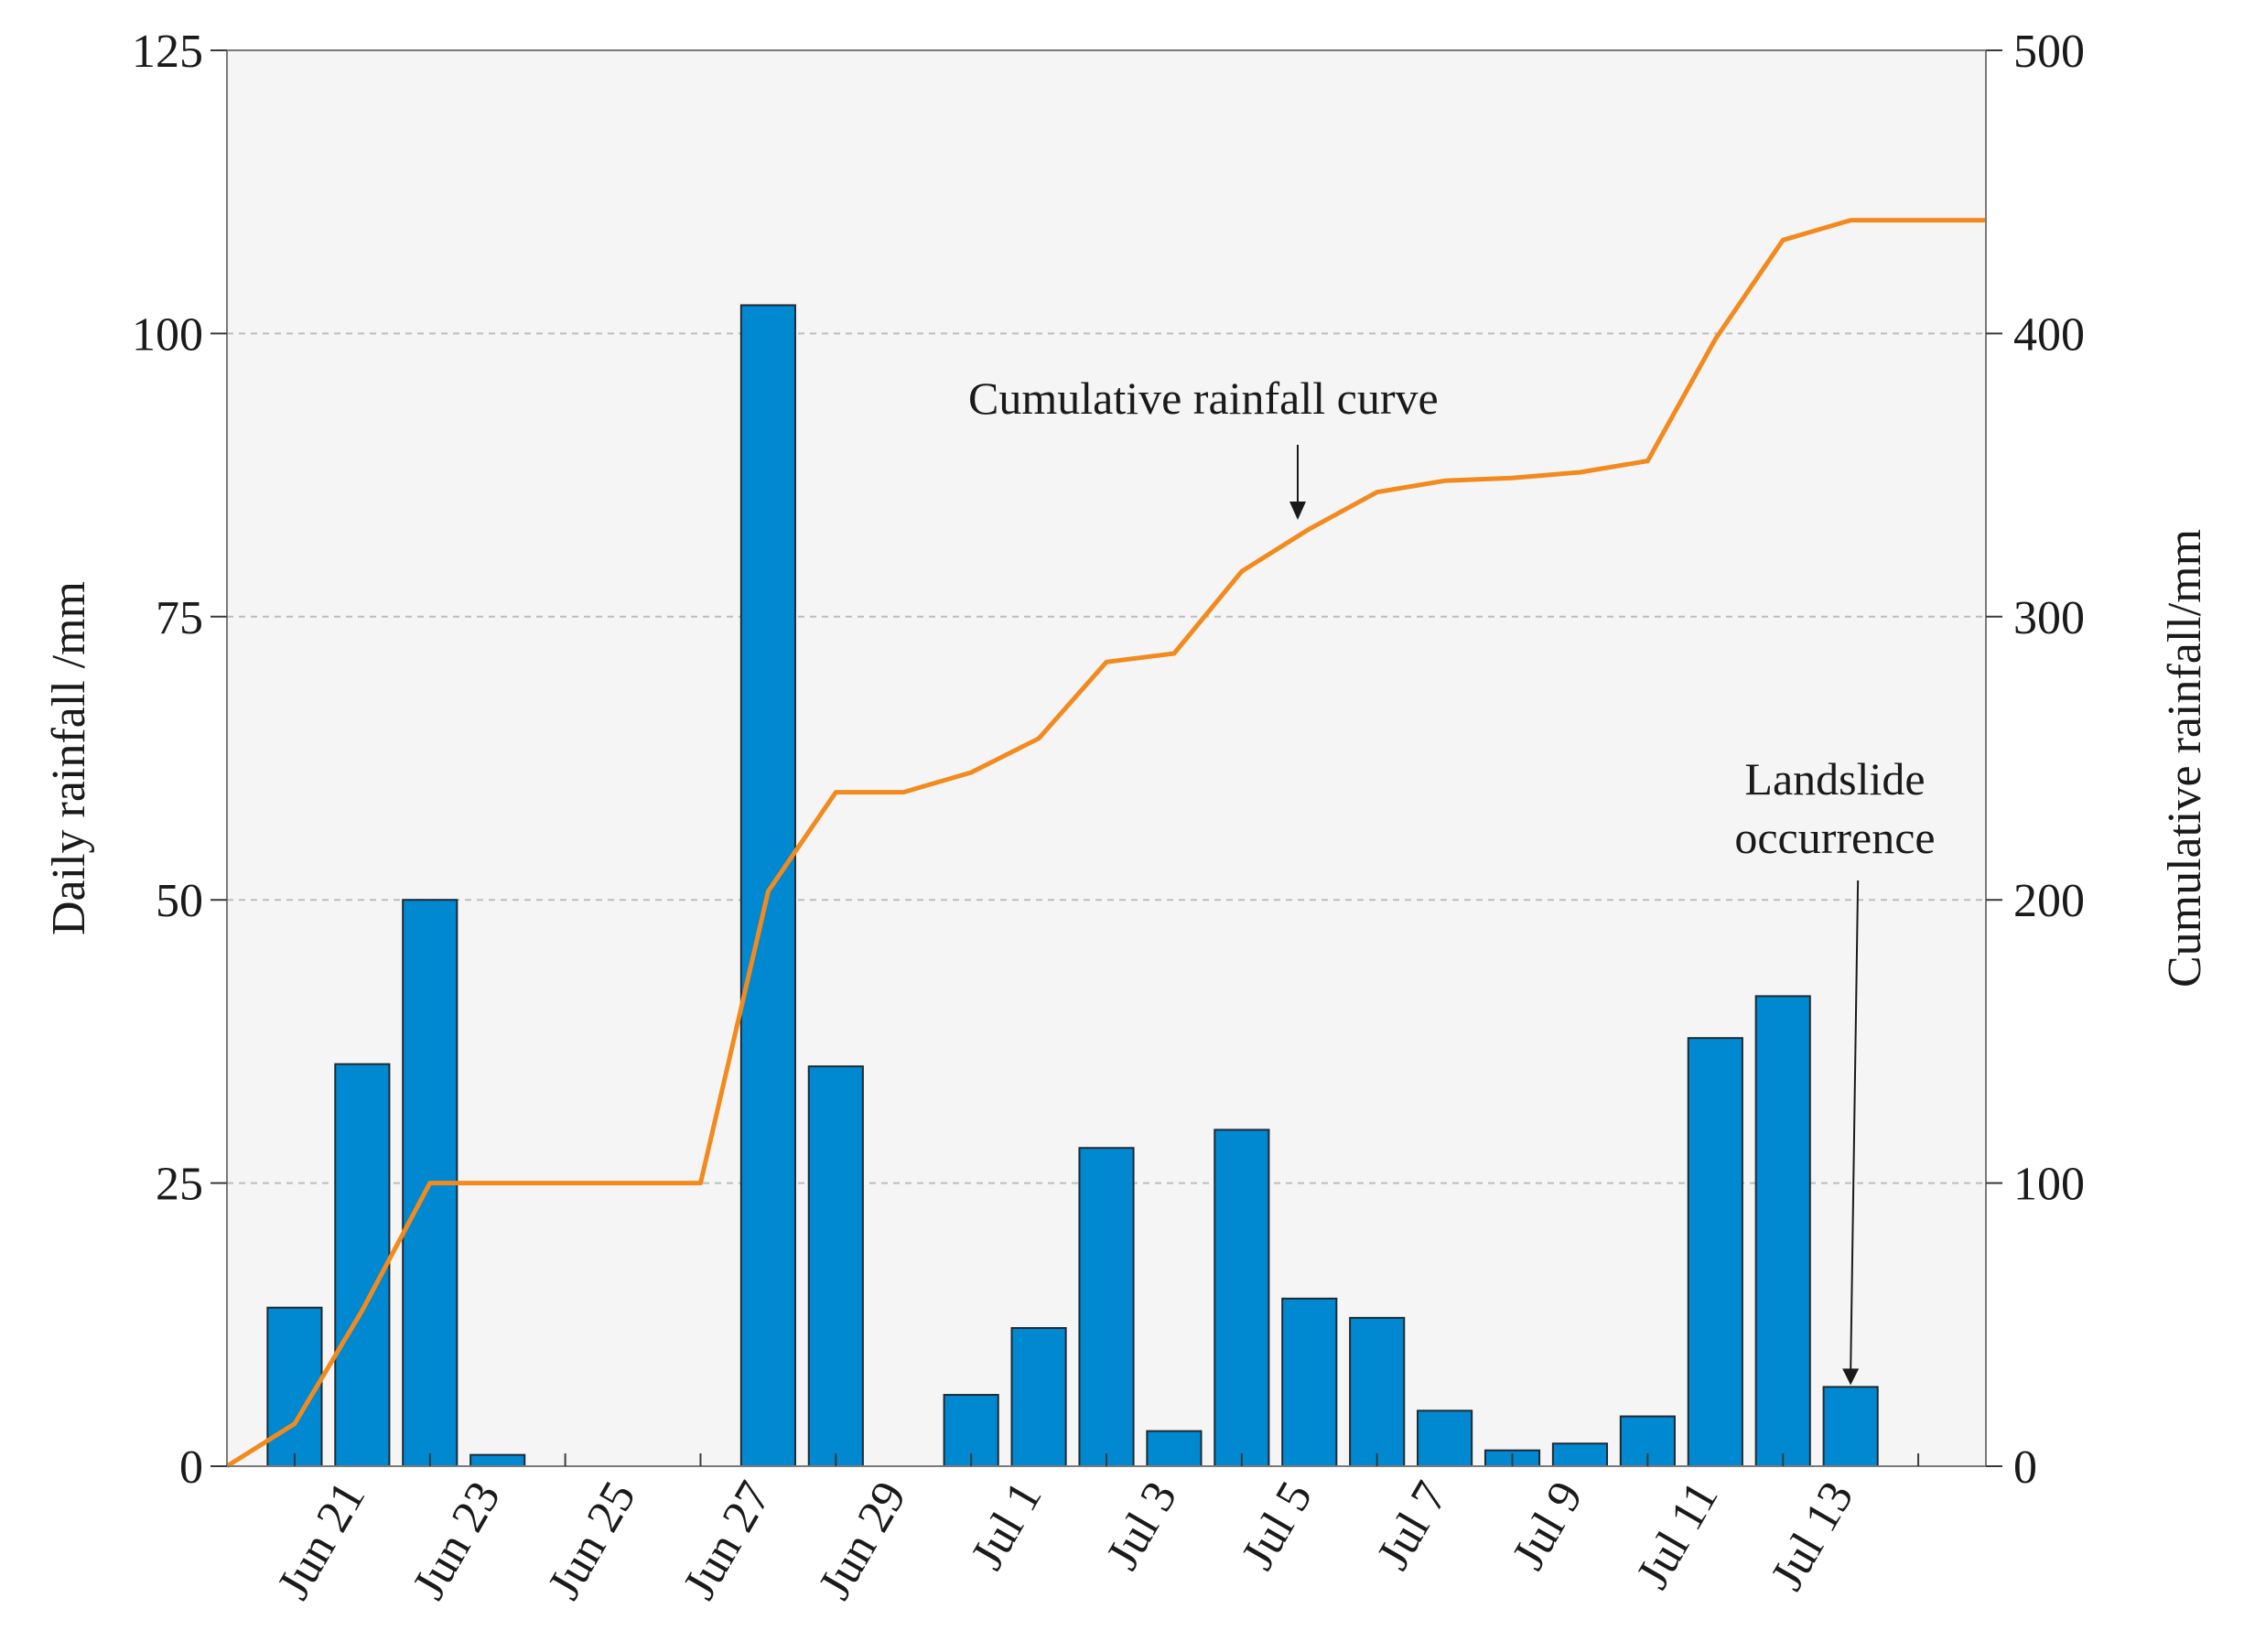  Describe the element at coordinates (1835, 778) in the screenshot. I see `landslide-annotation-line-1: Landslide` at that location.